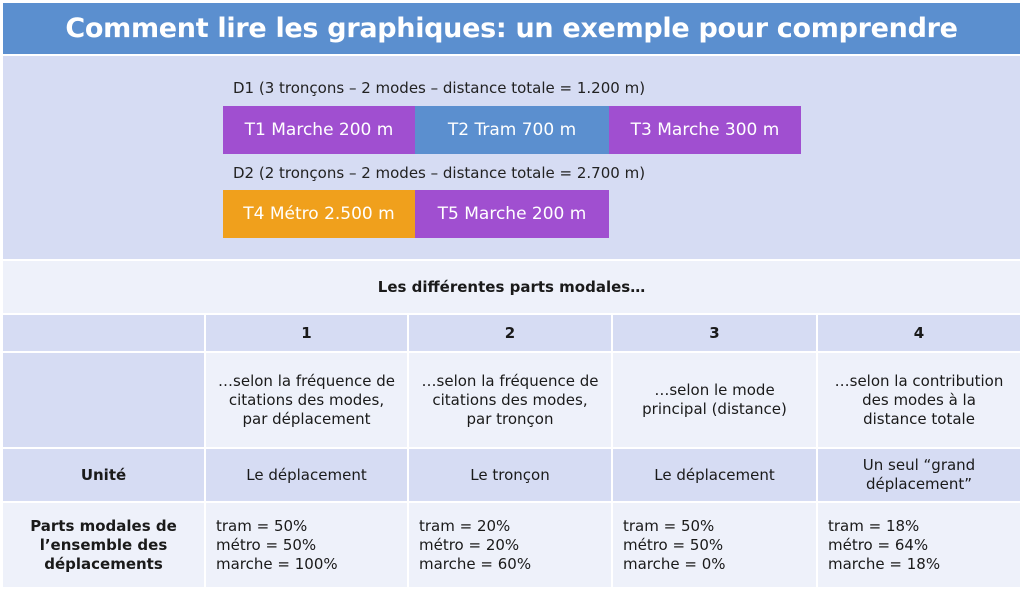 This screenshot has height=591, width=1024. What do you see at coordinates (469, 544) in the screenshot?
I see `share-value: métro = 20%` at bounding box center [469, 544].